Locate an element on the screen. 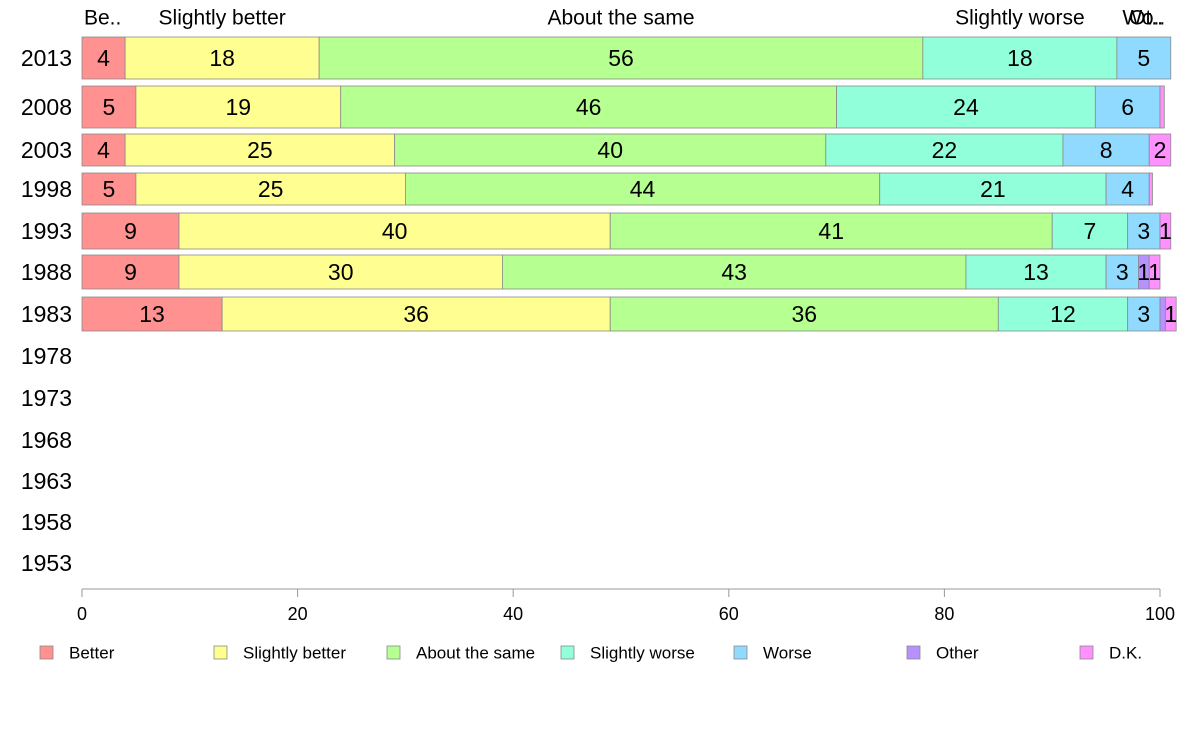 Image resolution: width=1188 pixels, height=736 pixels. bar-value-label: 43 is located at coordinates (734, 272).